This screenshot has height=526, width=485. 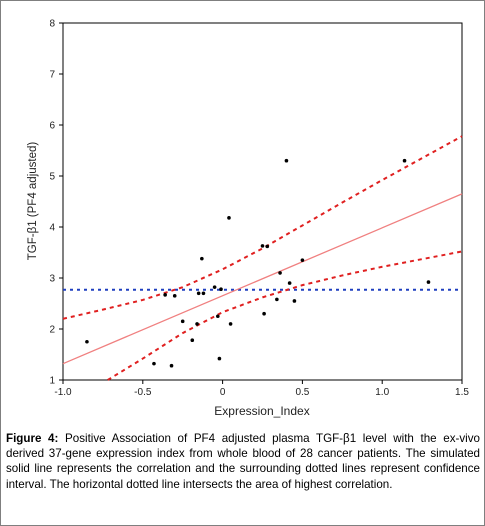 I want to click on x-axis-label: Expression_Index, so click(x=261, y=411).